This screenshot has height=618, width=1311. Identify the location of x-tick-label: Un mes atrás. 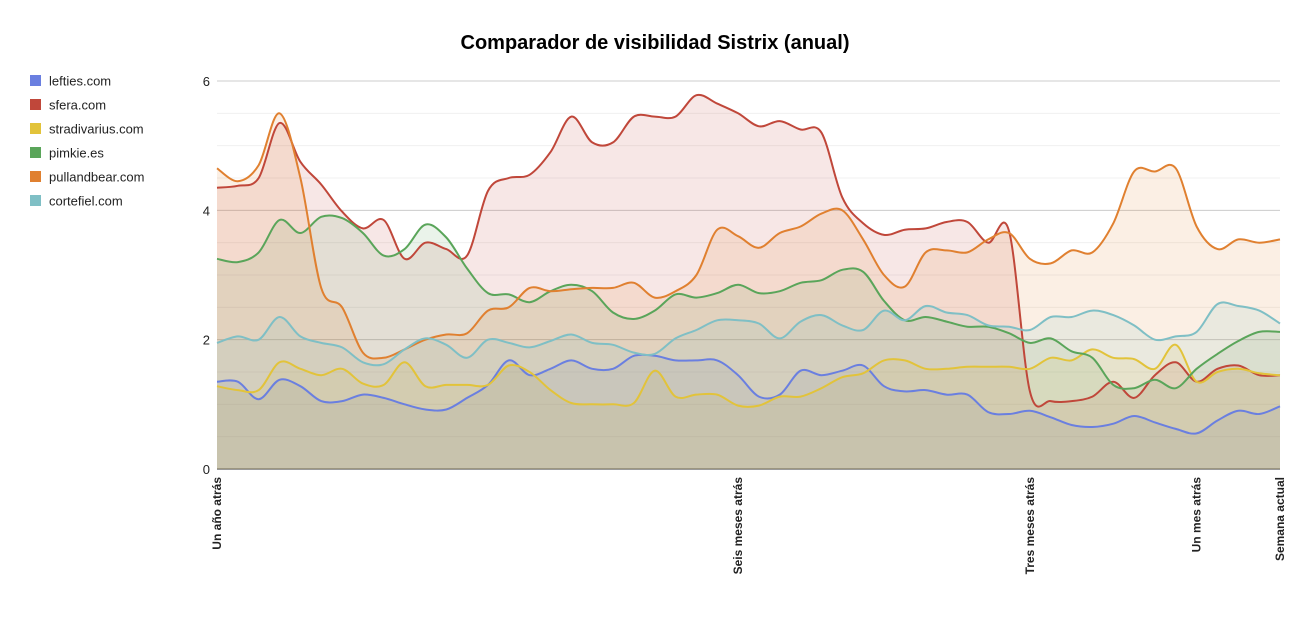
(1197, 515).